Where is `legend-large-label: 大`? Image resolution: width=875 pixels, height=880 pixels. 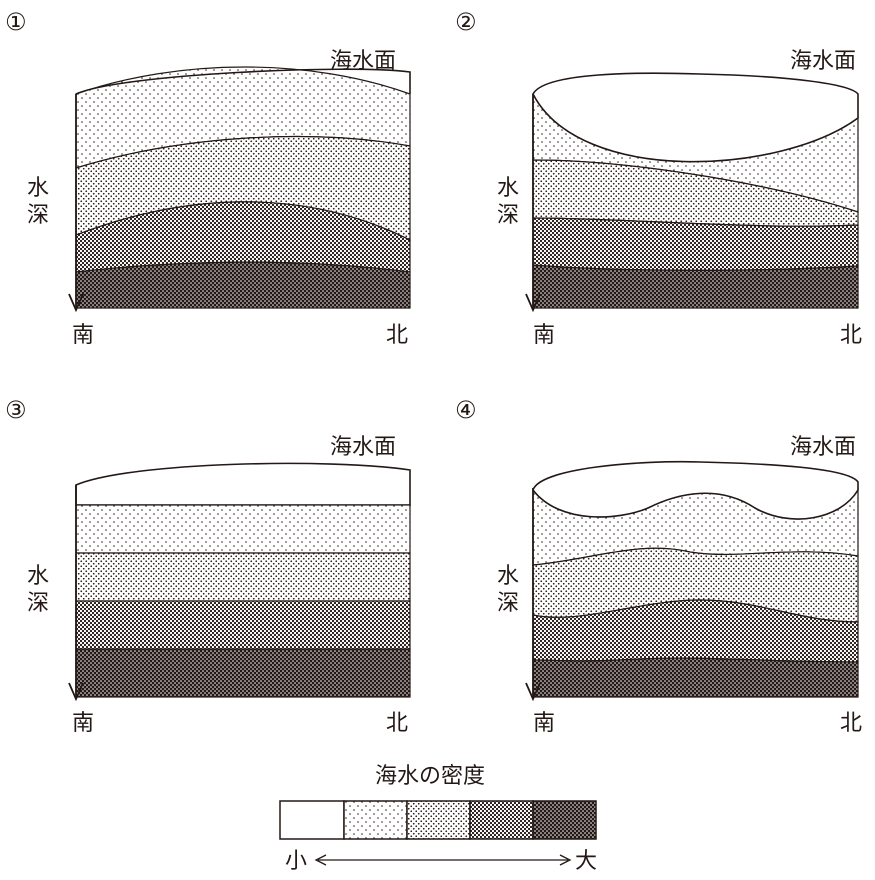
legend-large-label: 大 is located at coordinates (586, 861).